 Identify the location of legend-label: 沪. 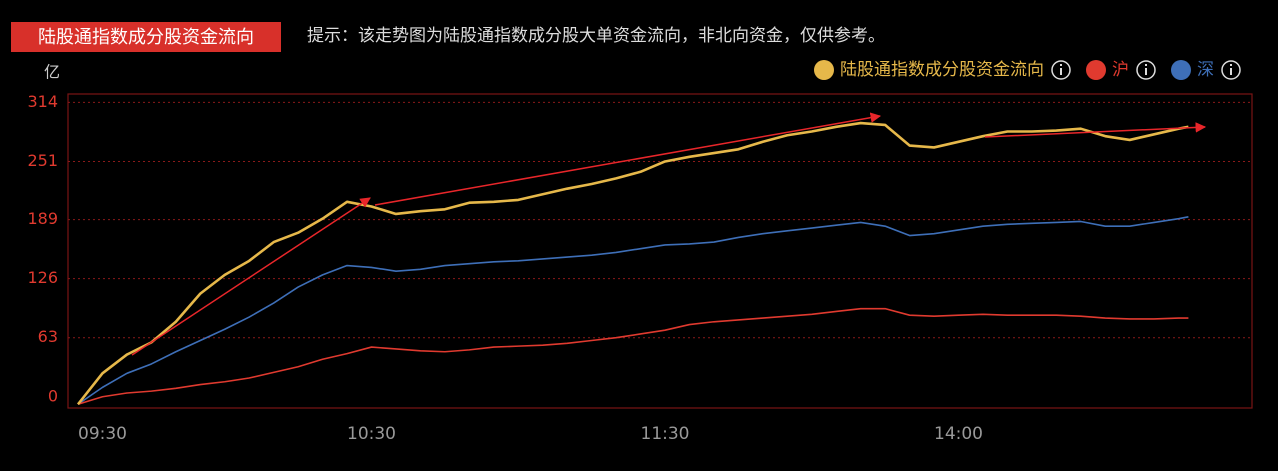
(1120, 70).